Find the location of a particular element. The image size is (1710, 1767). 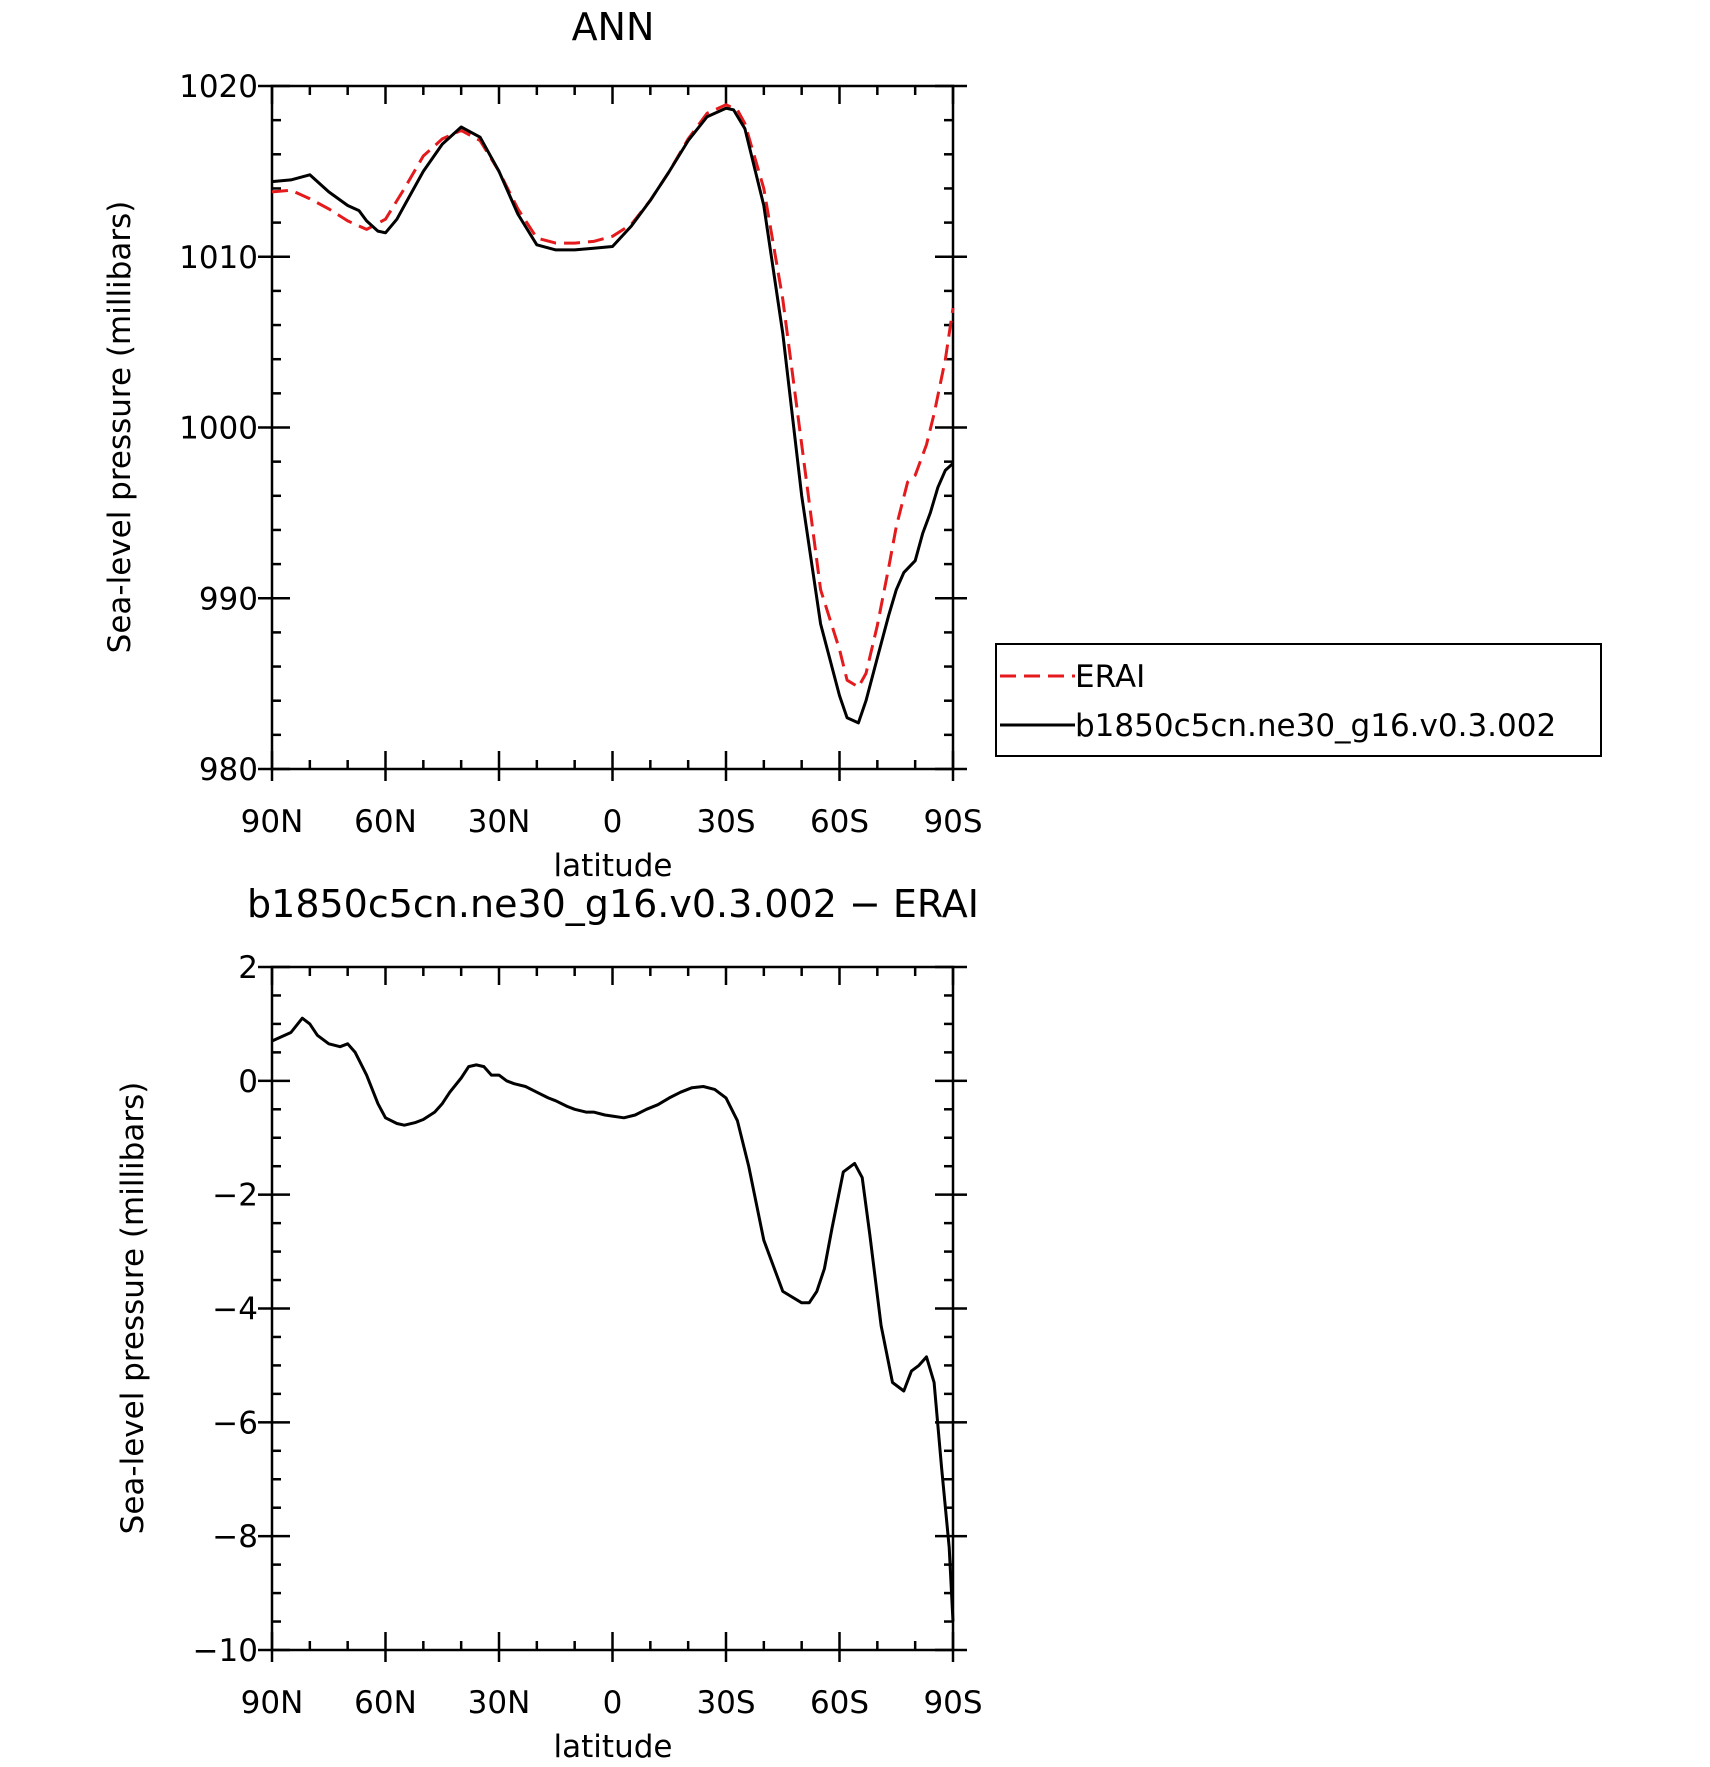

top-y-tick-label: 980 is located at coordinates (228, 770).